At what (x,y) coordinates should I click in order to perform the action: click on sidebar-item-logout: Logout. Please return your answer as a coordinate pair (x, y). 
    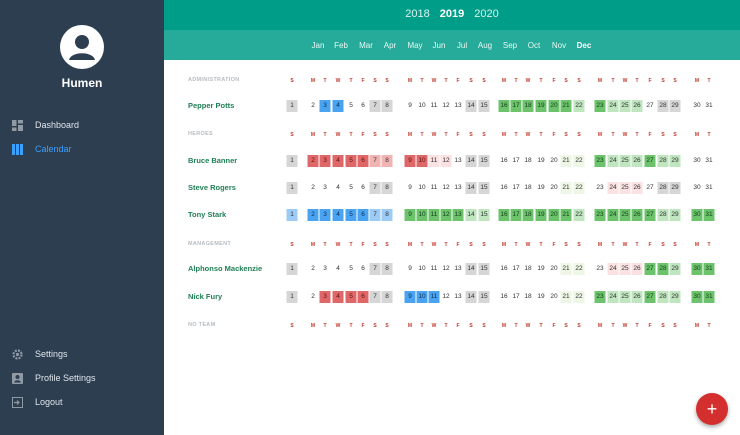
    Looking at the image, I should click on (37, 402).